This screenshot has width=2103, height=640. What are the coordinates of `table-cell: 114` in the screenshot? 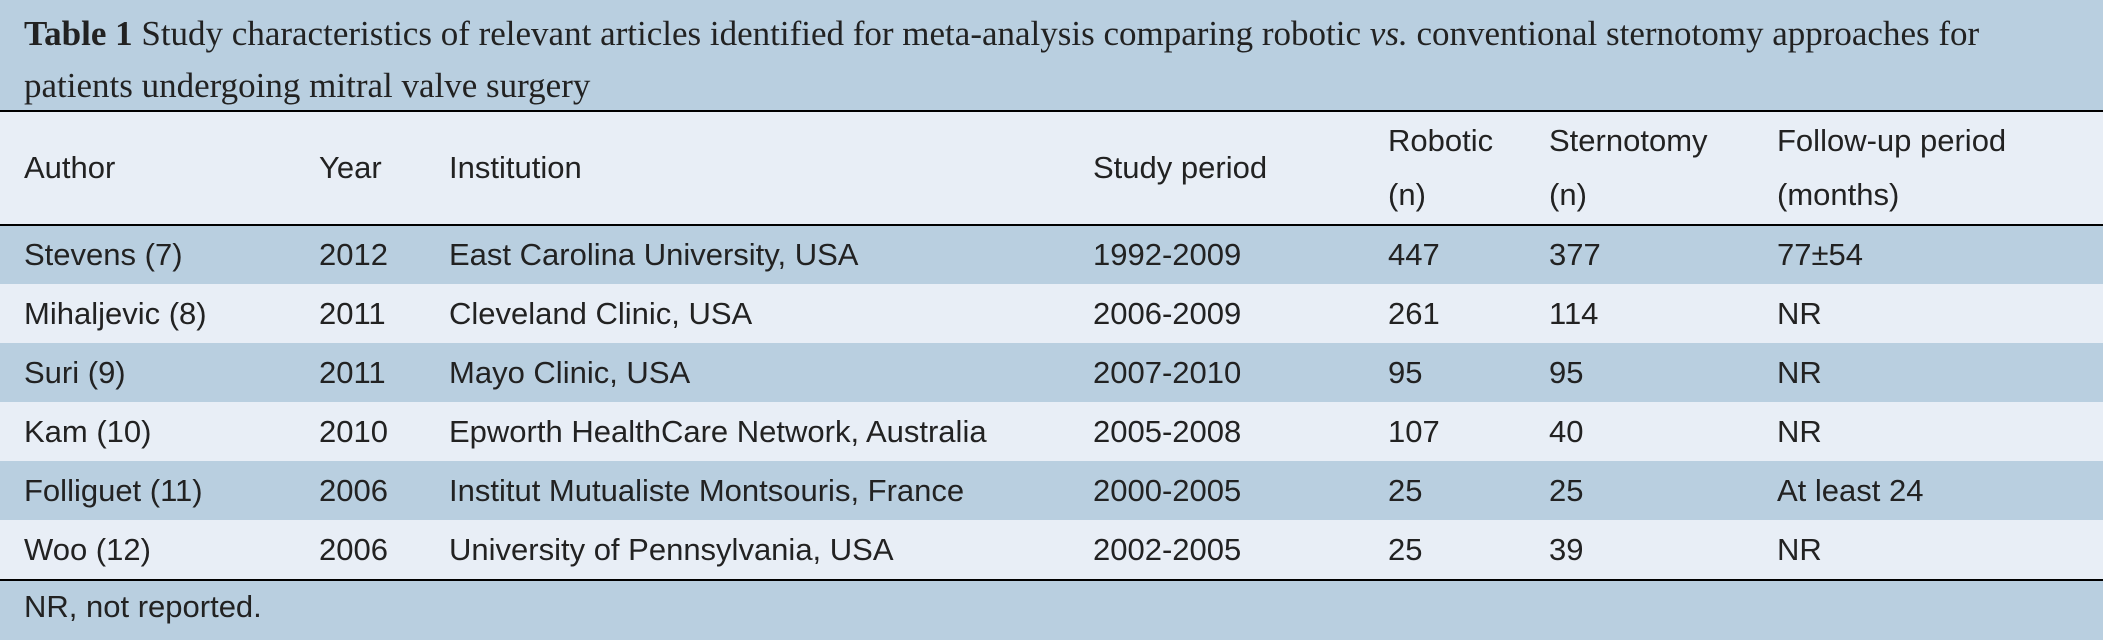 It's located at (1574, 313).